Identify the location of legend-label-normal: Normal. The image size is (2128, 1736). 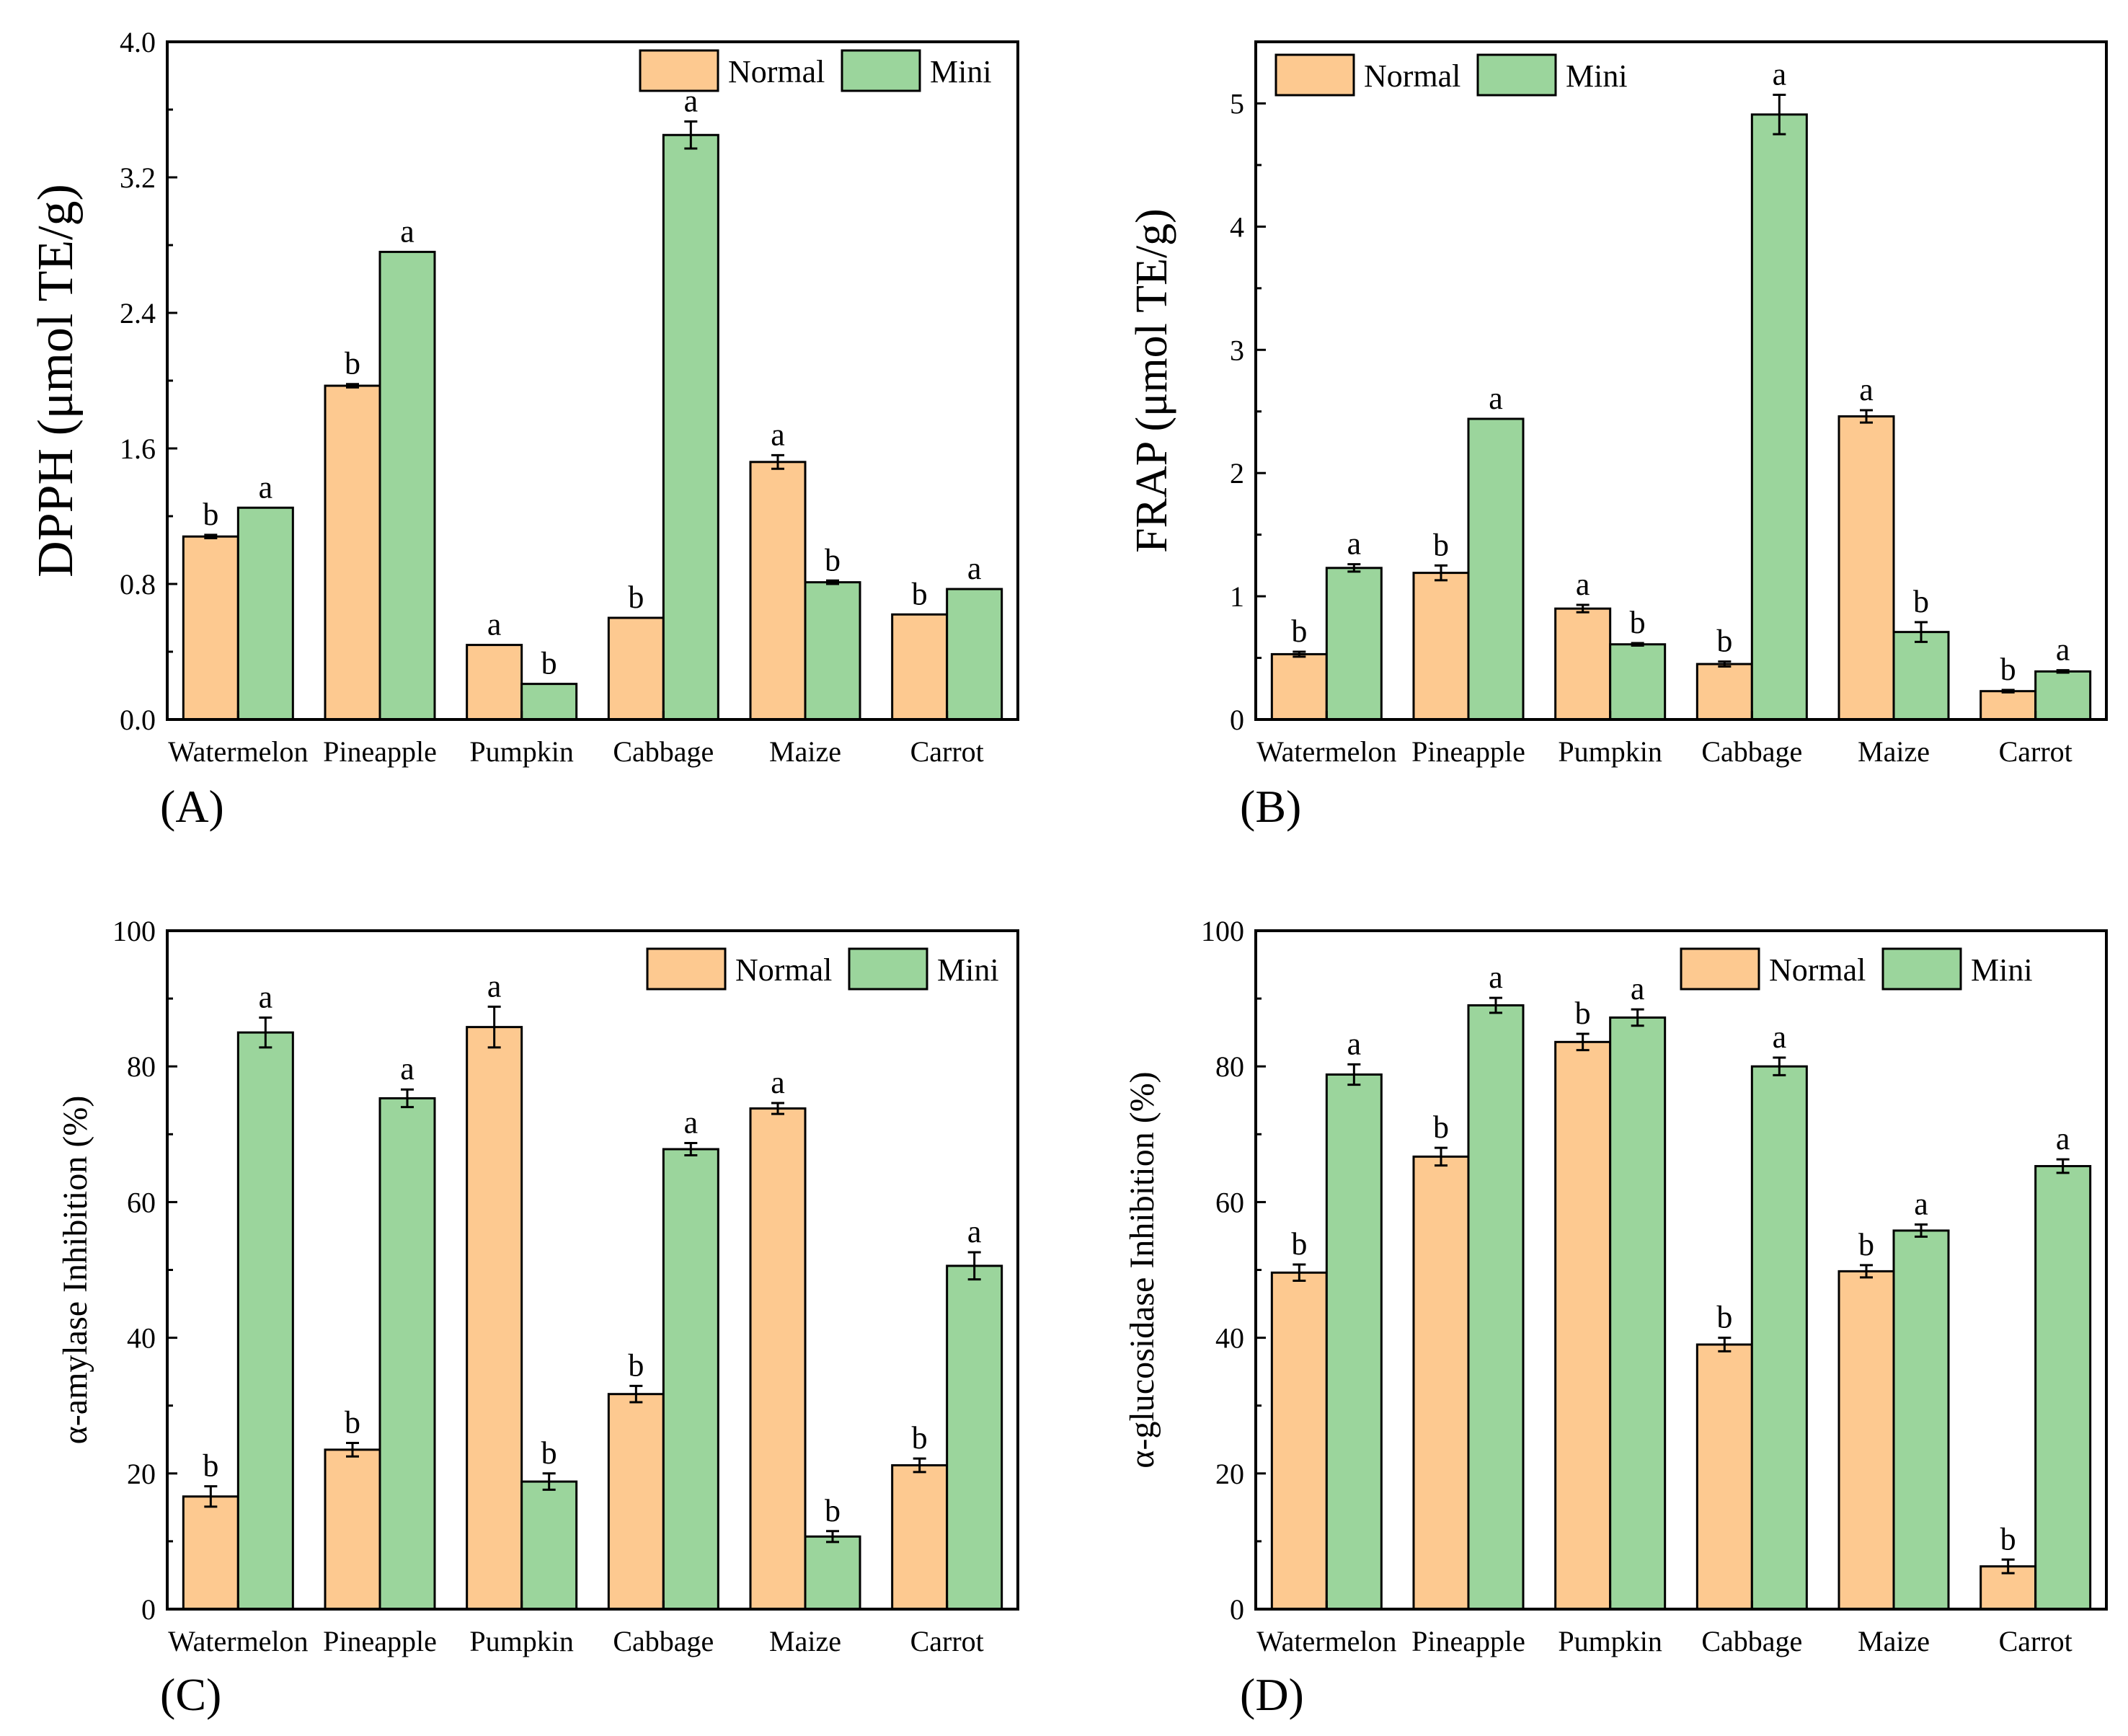
(1412, 76).